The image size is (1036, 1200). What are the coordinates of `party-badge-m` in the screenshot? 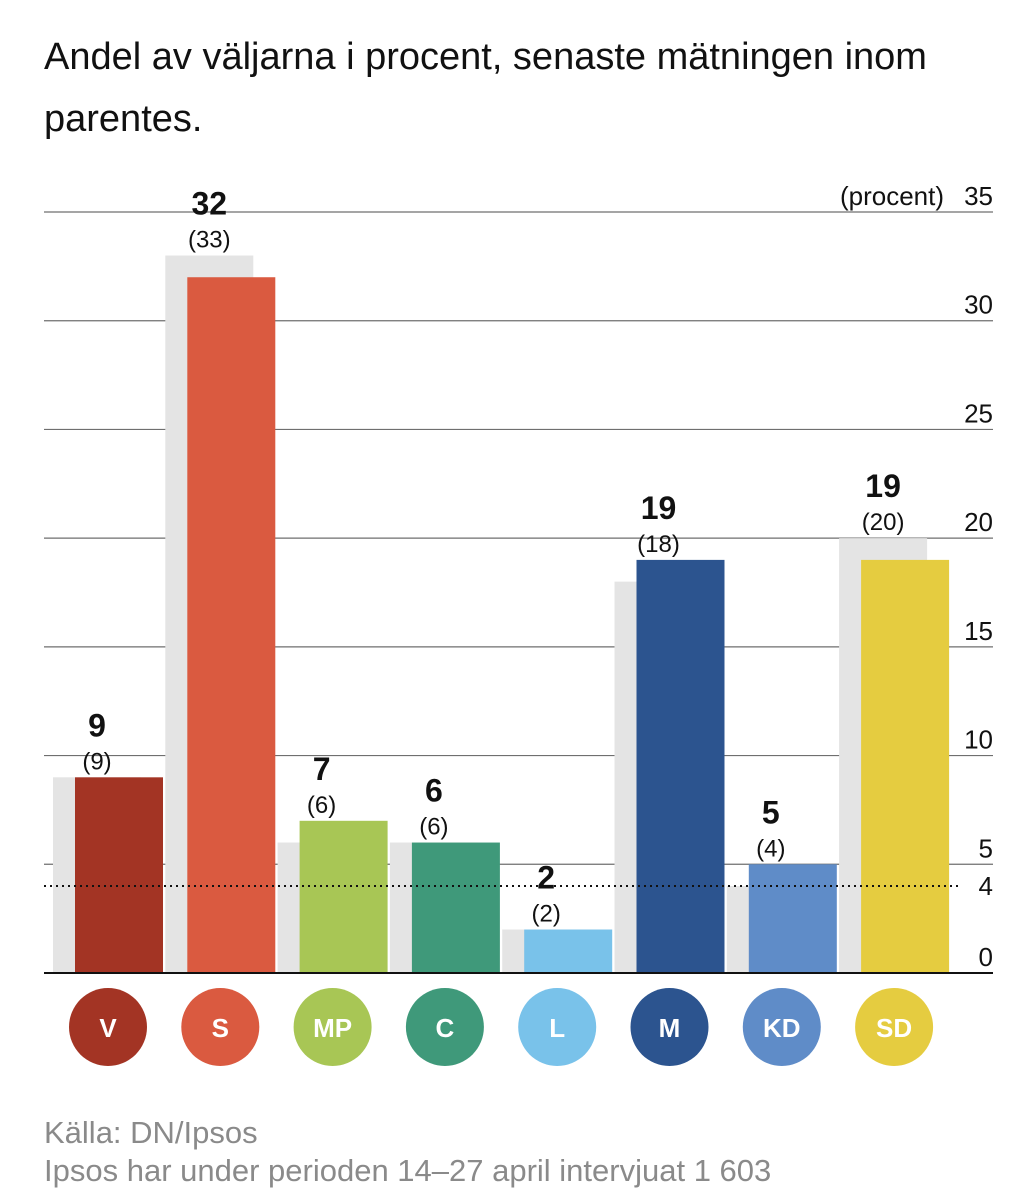 It's located at (669, 1027).